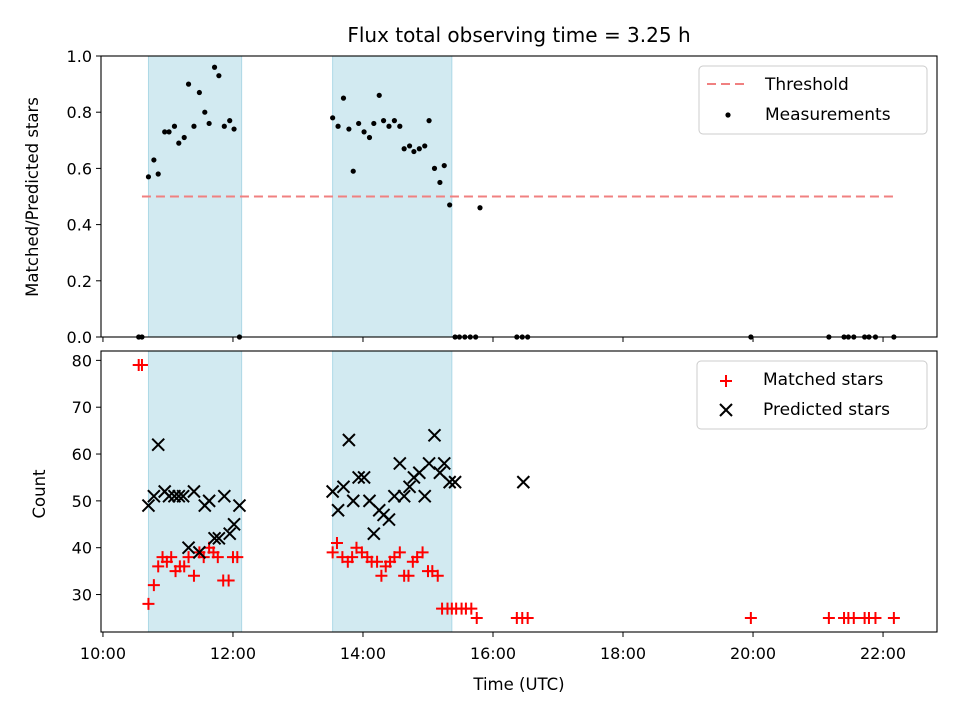 The height and width of the screenshot is (724, 960). I want to click on x-axis-label: Time (UTC), so click(518, 684).